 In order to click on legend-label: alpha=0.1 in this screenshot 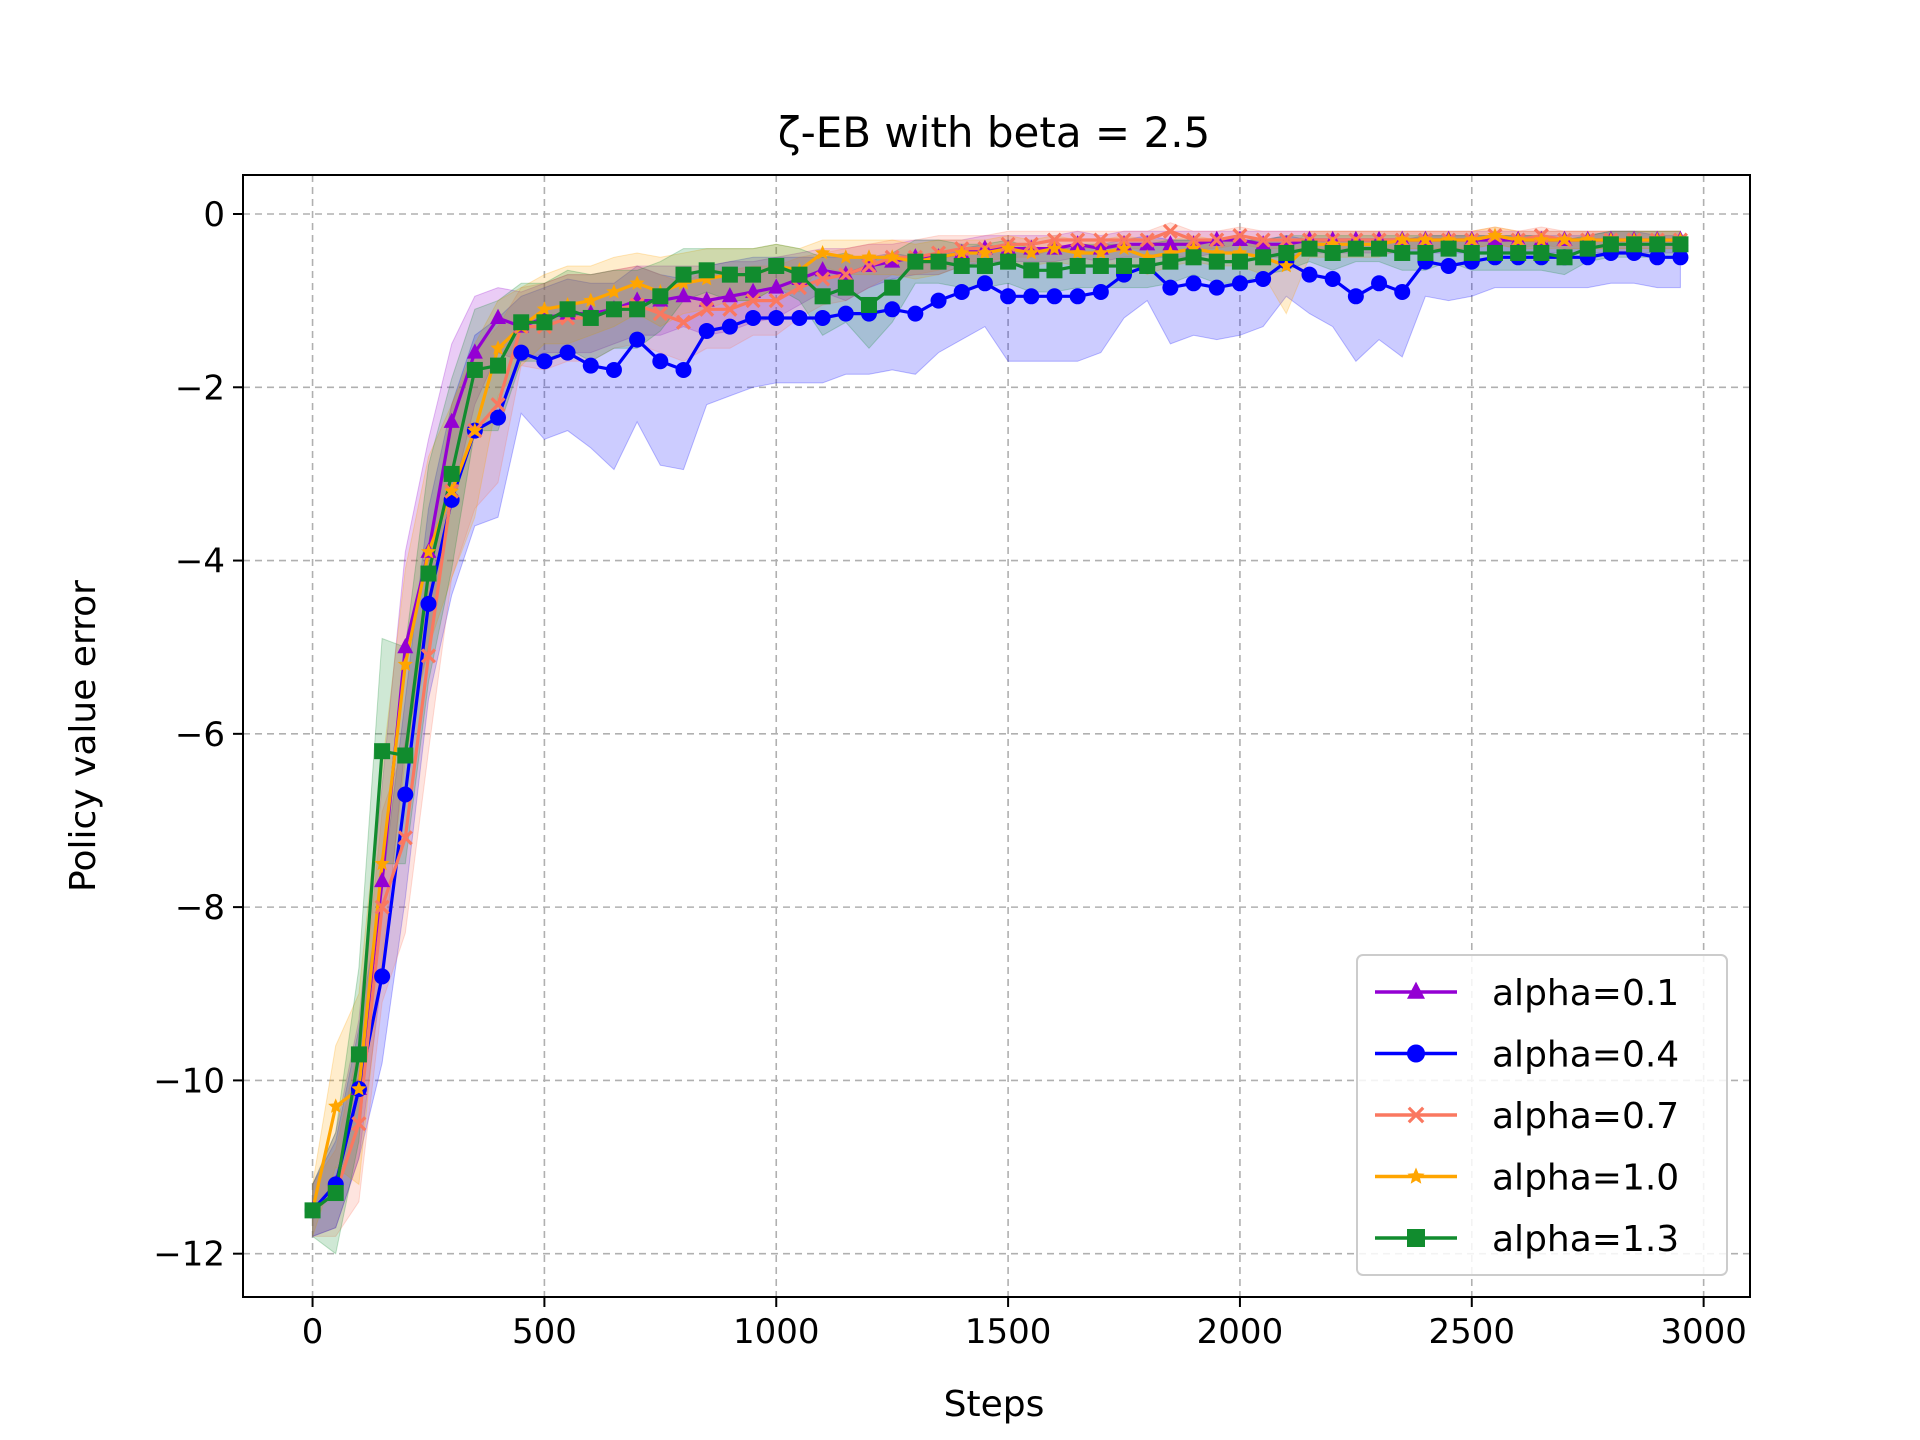, I will do `click(1585, 993)`.